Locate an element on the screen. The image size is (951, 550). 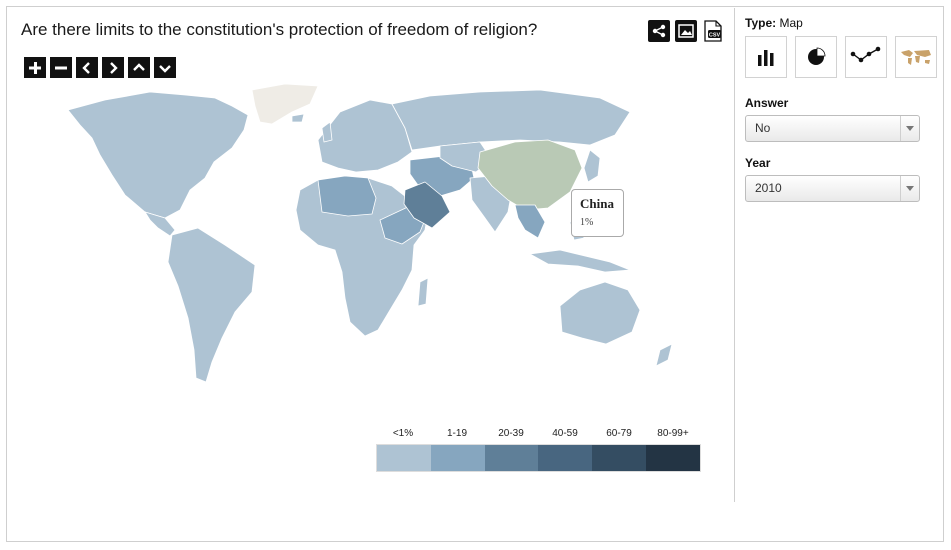
madagascar-region is located at coordinates (423, 292).